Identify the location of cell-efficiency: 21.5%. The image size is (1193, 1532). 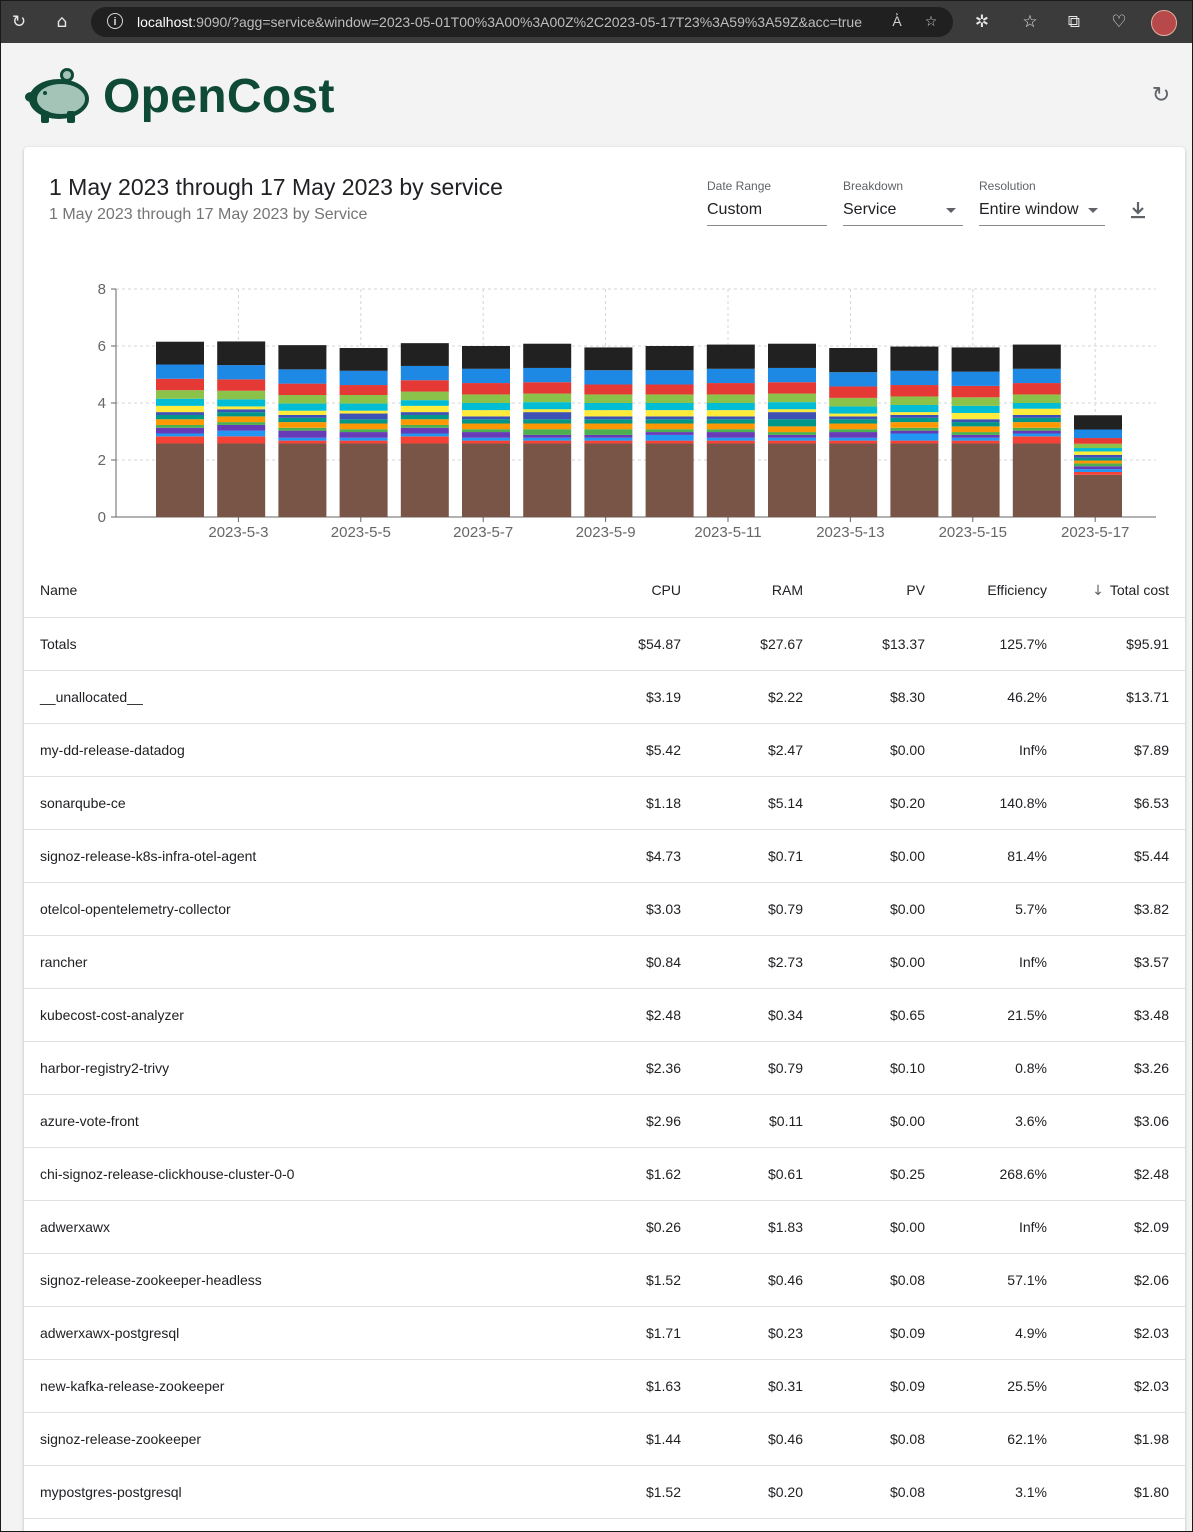
(1027, 1015).